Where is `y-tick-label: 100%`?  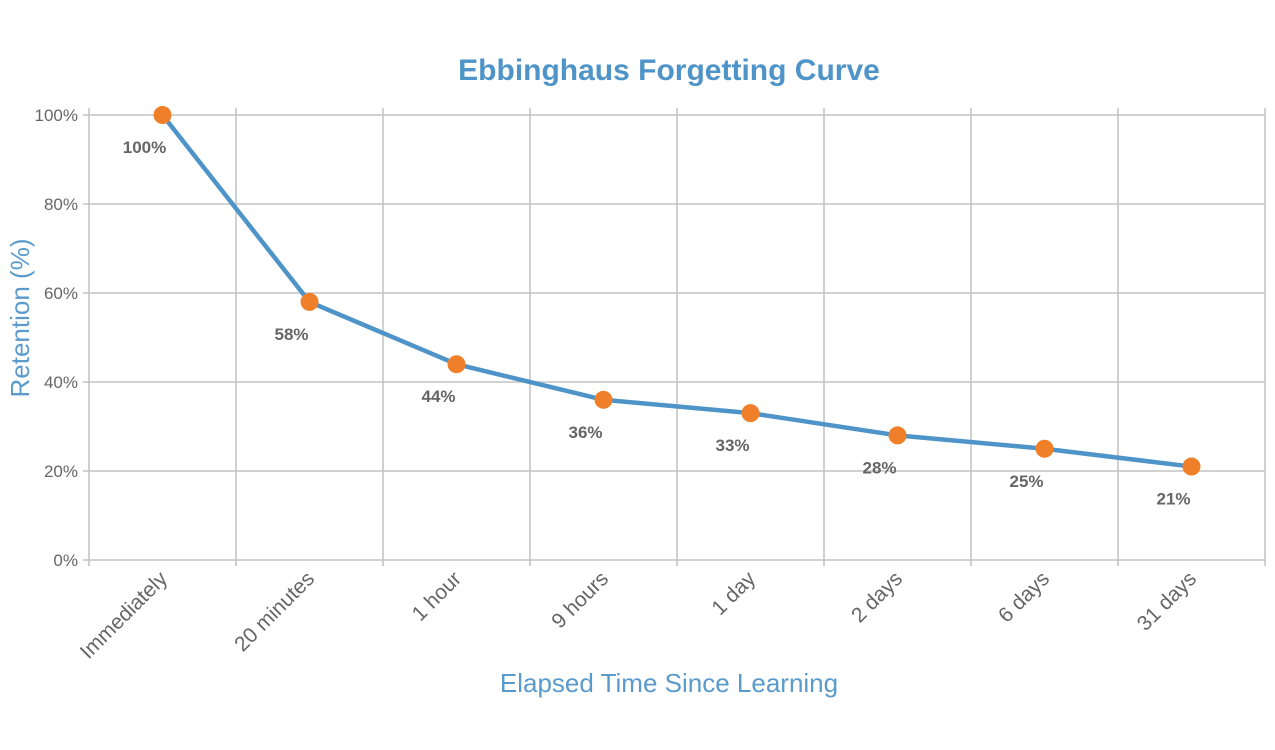 y-tick-label: 100% is located at coordinates (56, 115).